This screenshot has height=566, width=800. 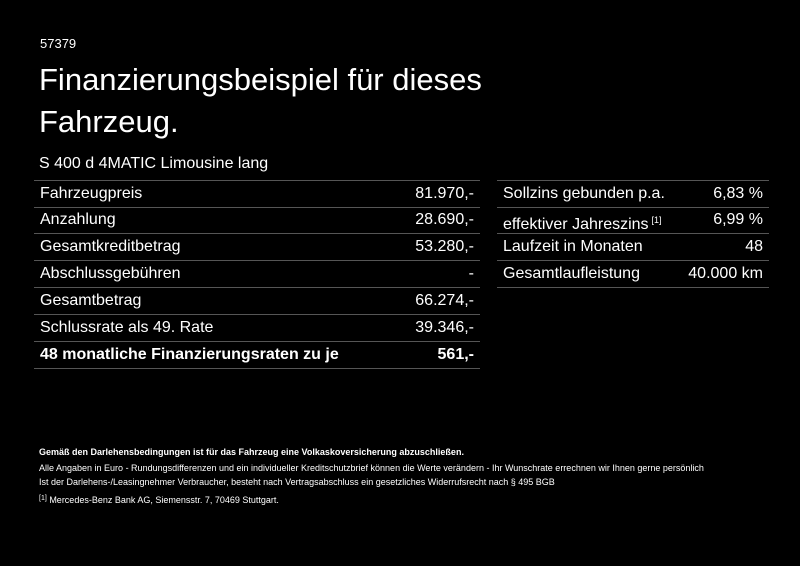 What do you see at coordinates (455, 354) in the screenshot?
I see `row-value: 561,-` at bounding box center [455, 354].